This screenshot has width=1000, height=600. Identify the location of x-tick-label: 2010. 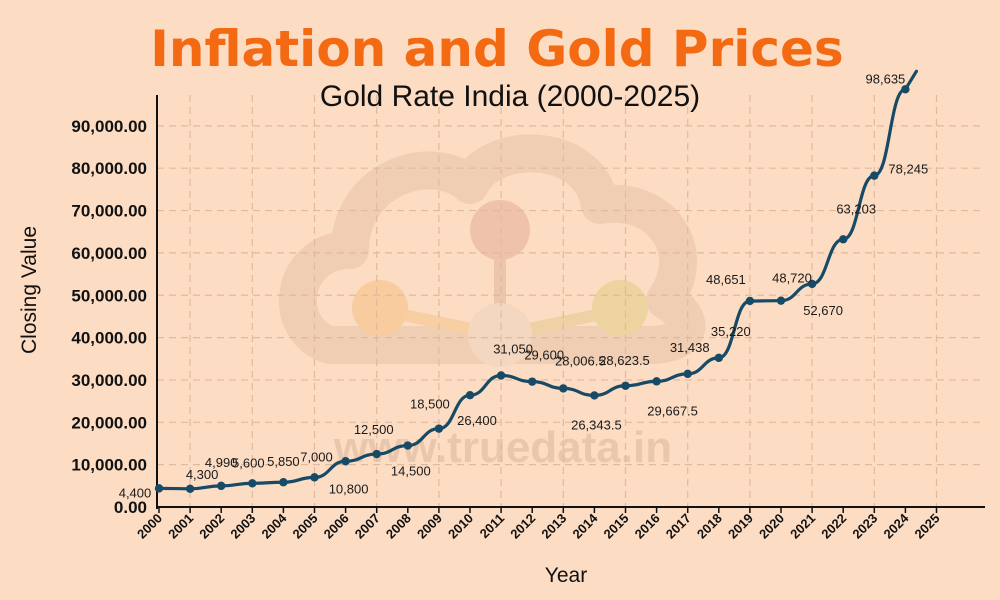
(460, 526).